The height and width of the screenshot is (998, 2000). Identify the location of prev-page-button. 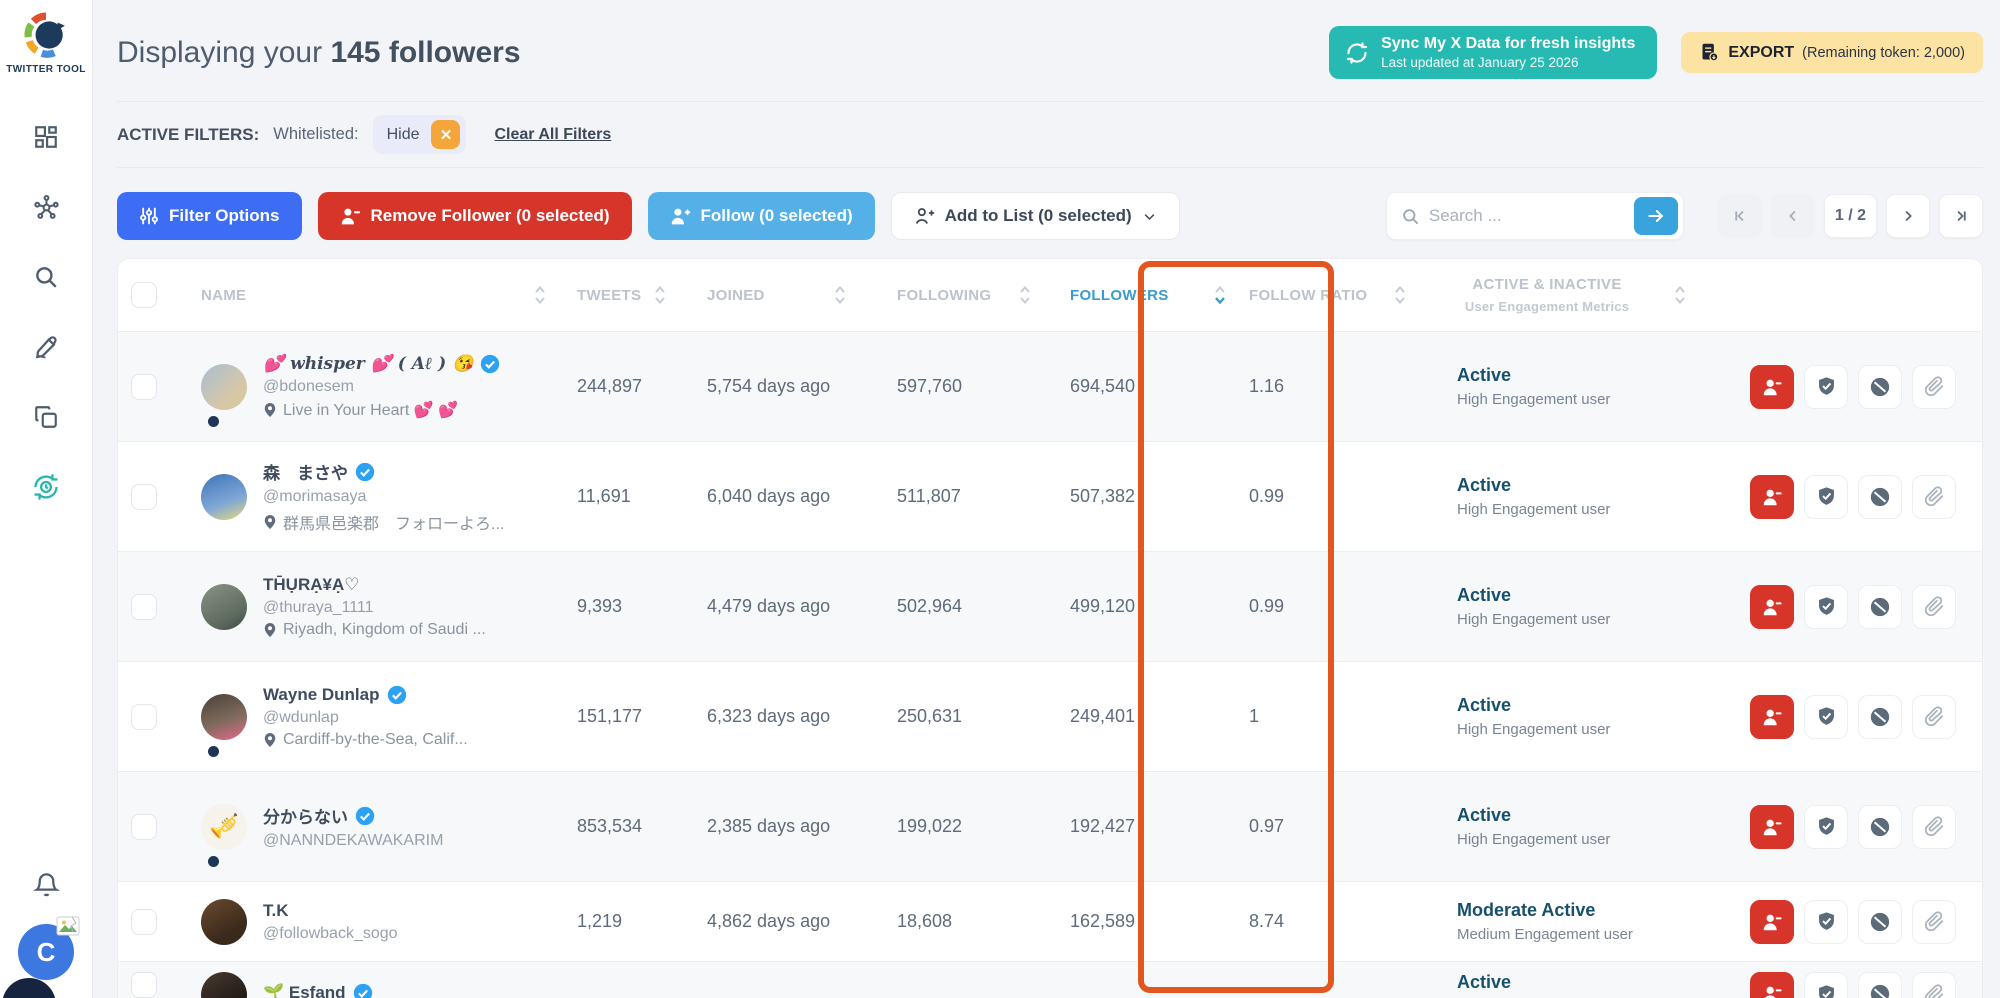
(1792, 216).